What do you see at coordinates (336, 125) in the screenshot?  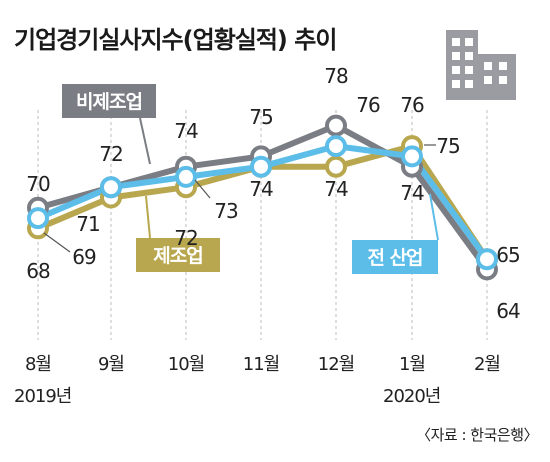 I see `point-nonmfg` at bounding box center [336, 125].